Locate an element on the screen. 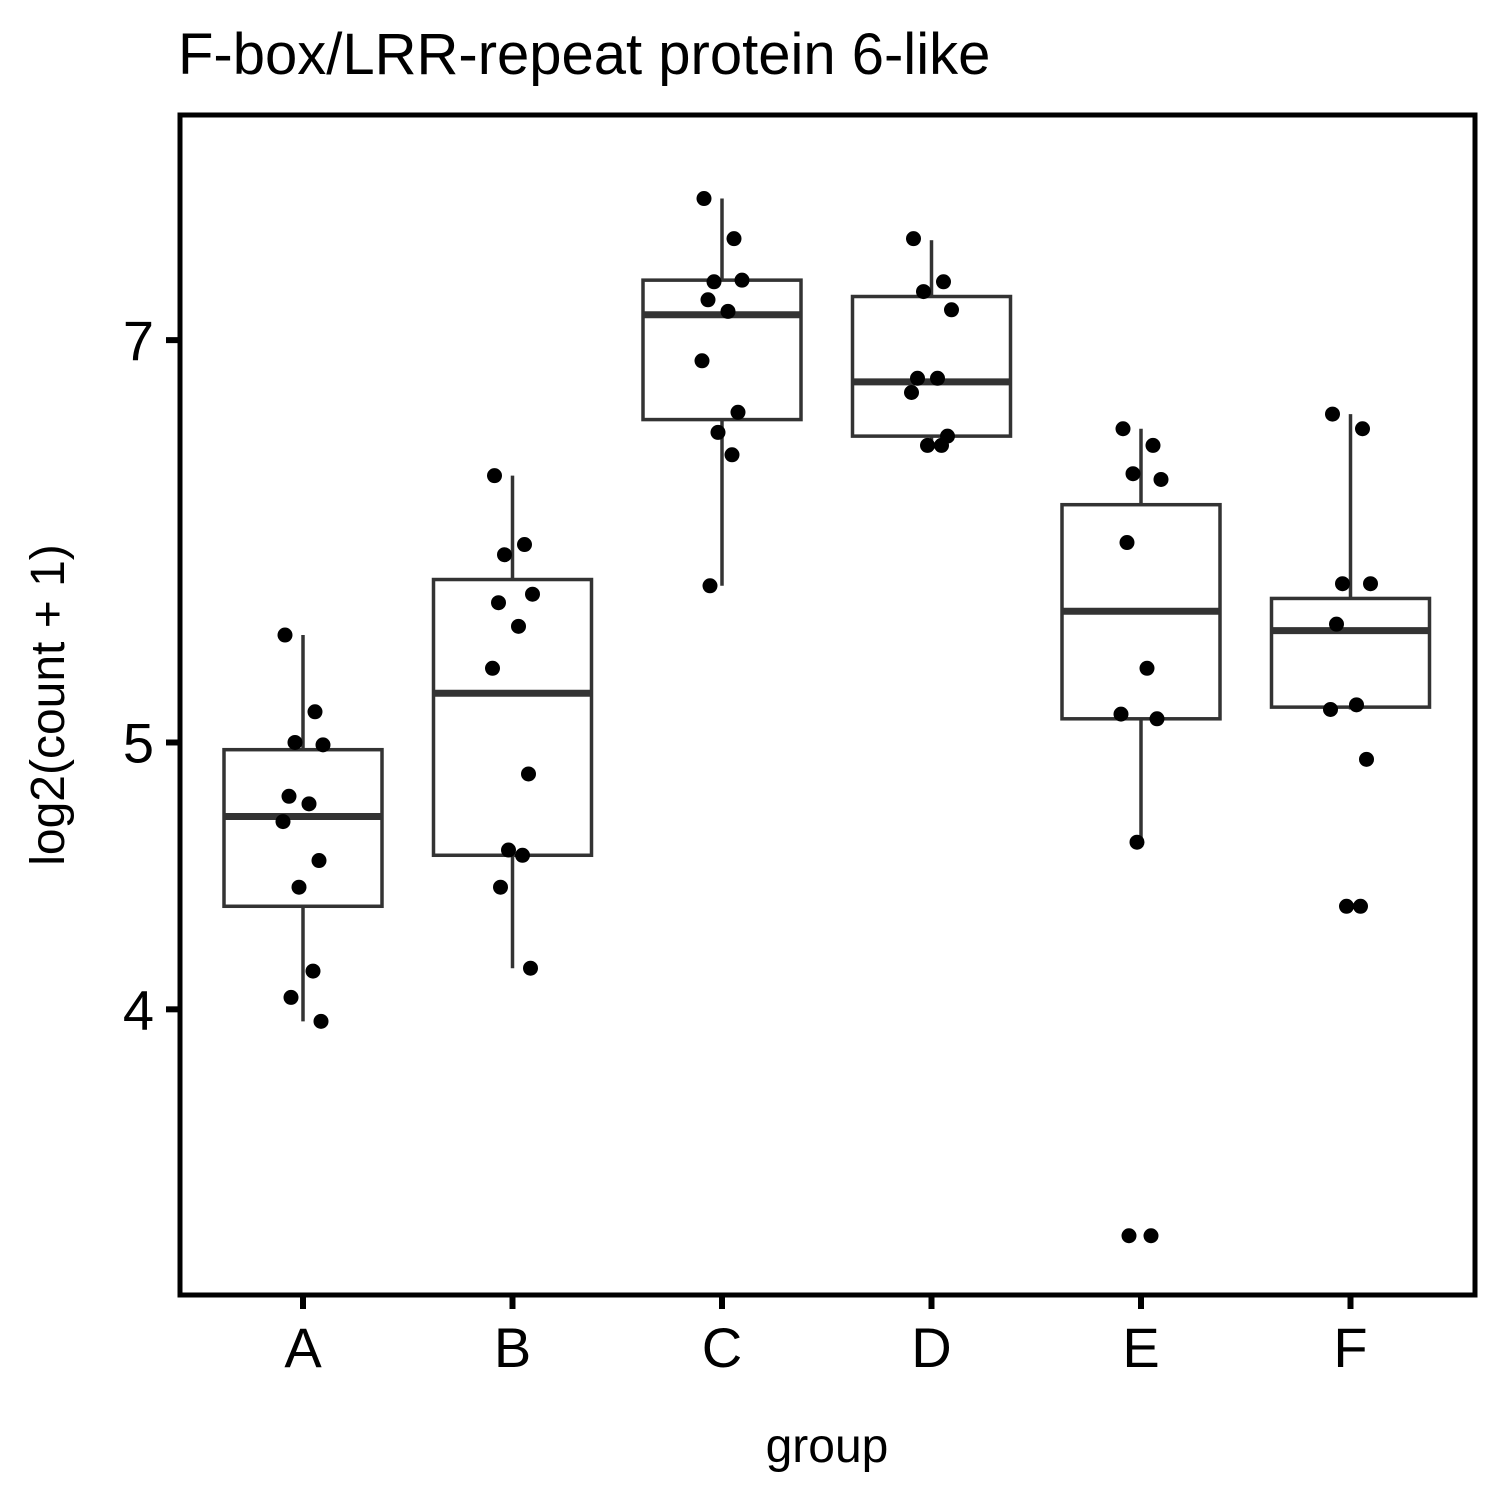 The width and height of the screenshot is (1500, 1500). box-E is located at coordinates (1141, 635).